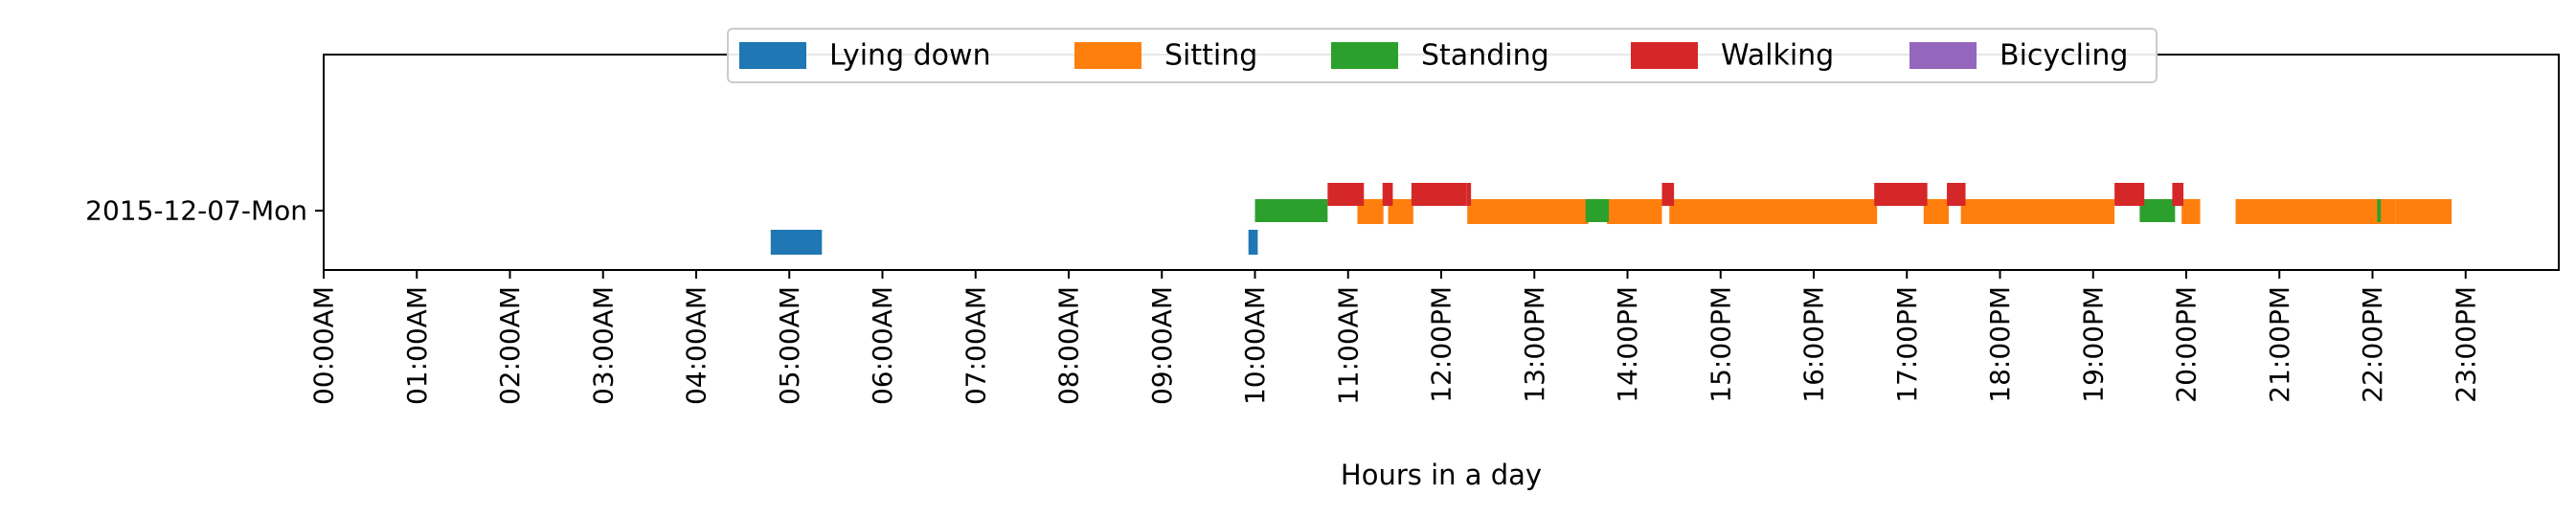  I want to click on x-tick-label: 04:00AM, so click(696, 345).